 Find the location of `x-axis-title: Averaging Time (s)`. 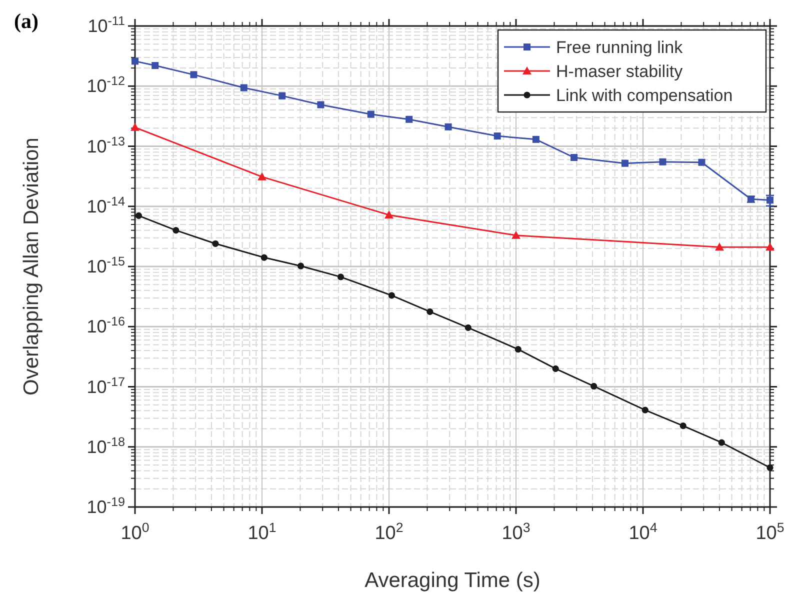

x-axis-title: Averaging Time (s) is located at coordinates (452, 580).